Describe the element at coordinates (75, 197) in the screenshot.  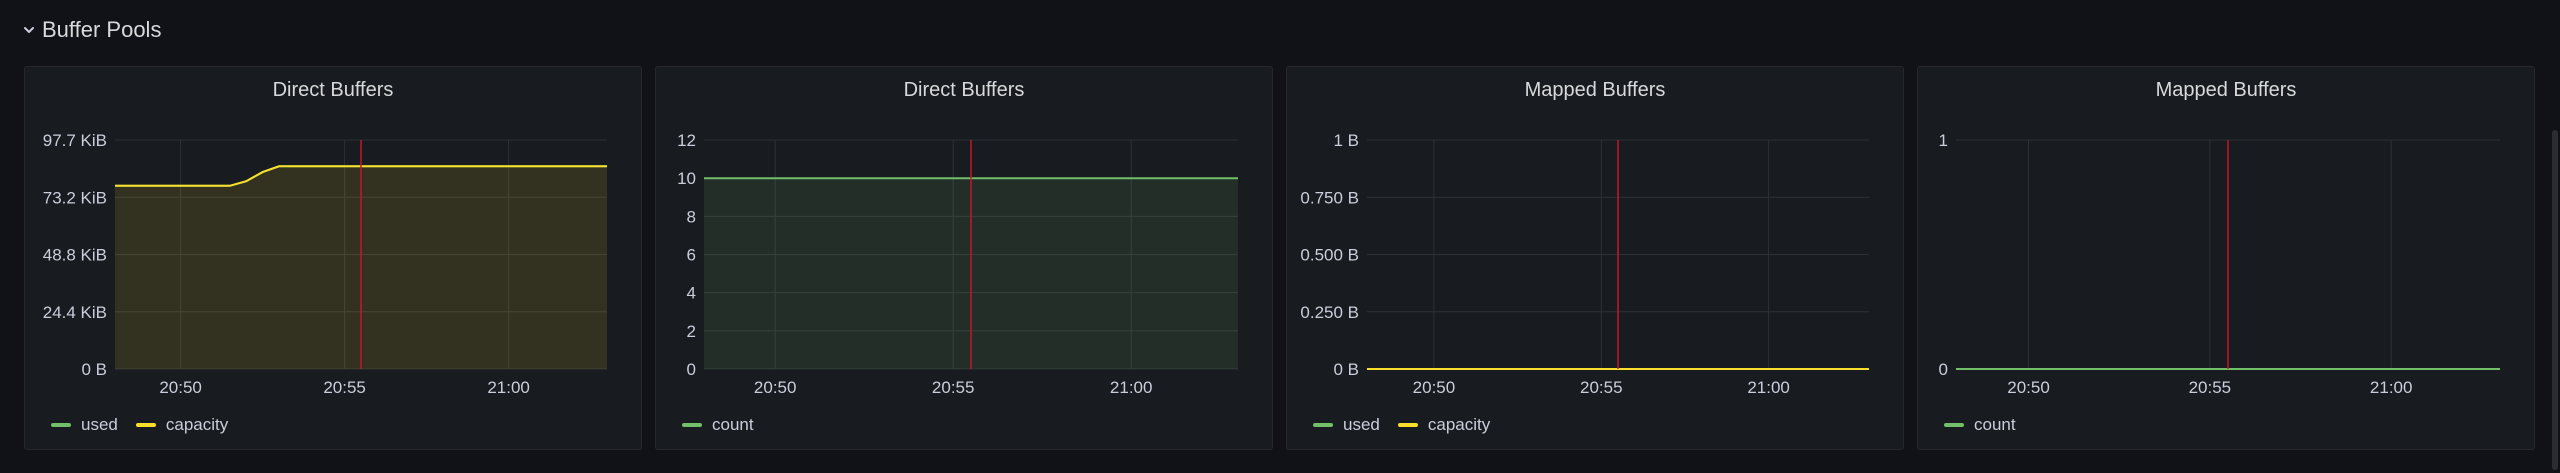
I see `y-tick-label: 73.2 KiB` at that location.